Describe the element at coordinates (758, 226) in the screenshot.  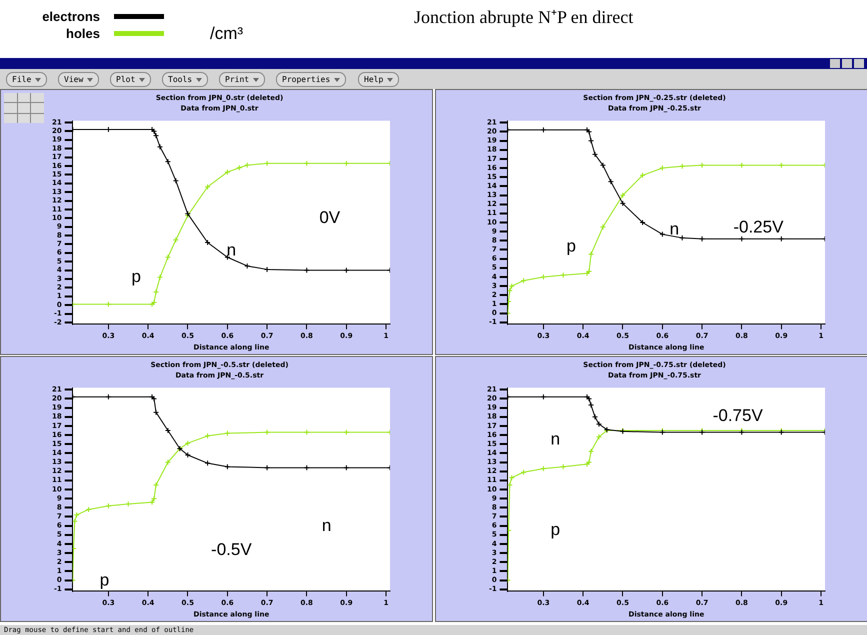
I see `annotation: -0.25V` at that location.